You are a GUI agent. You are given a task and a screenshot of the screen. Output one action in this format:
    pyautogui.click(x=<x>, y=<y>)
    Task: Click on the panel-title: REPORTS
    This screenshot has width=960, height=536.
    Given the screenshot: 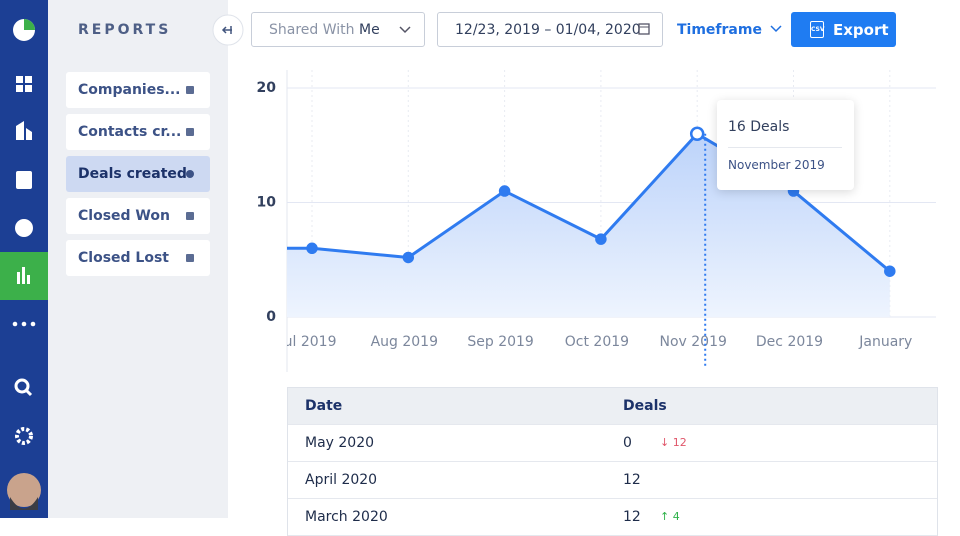 What is the action you would take?
    pyautogui.click(x=125, y=30)
    